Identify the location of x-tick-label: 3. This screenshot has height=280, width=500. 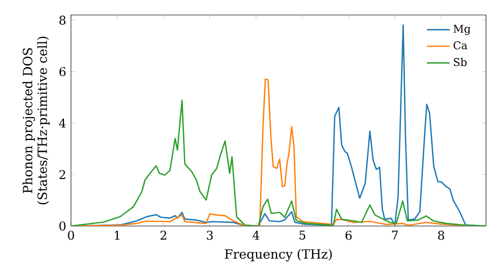
(209, 235).